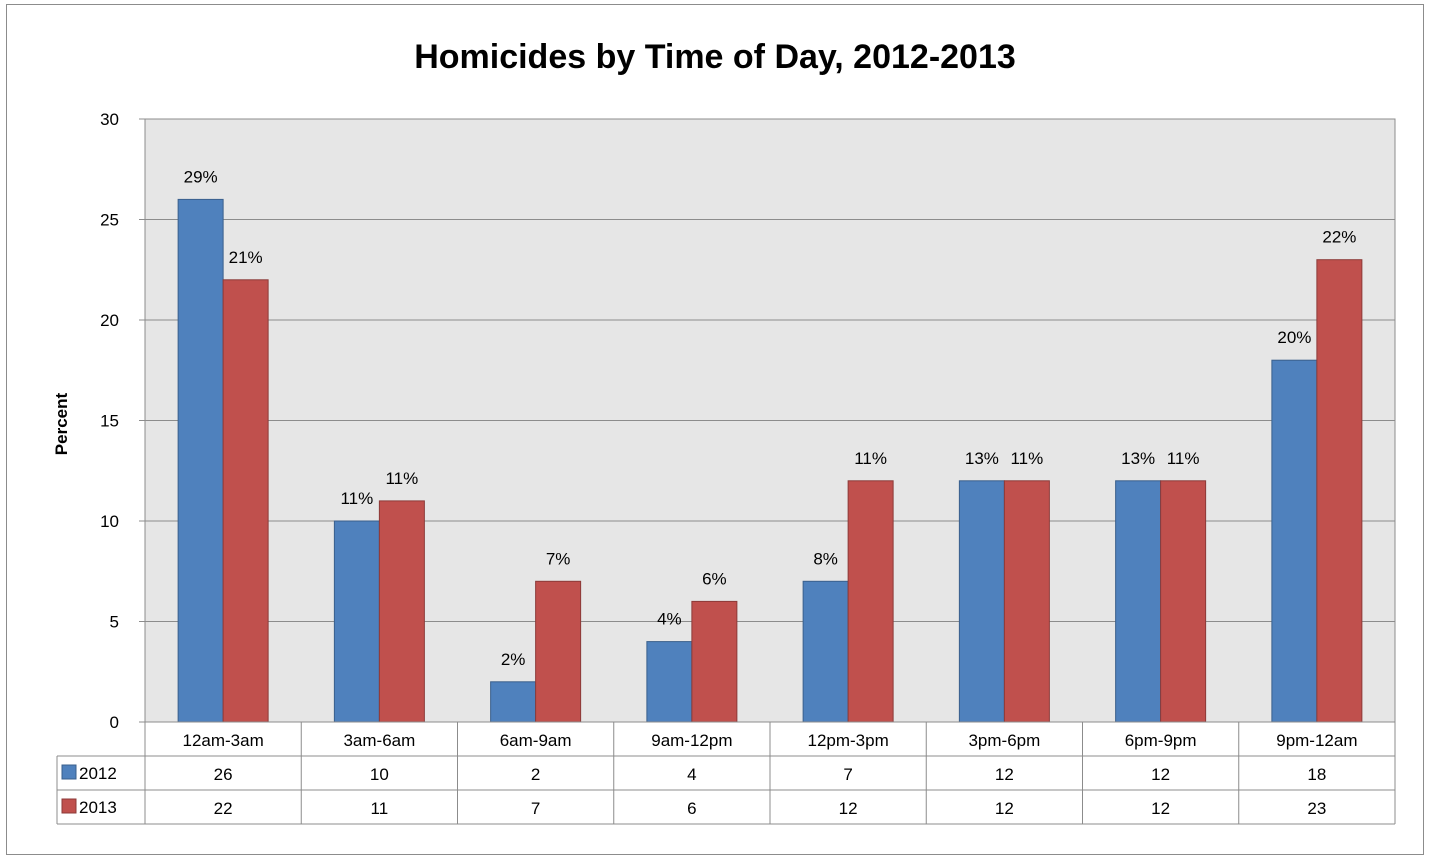 The image size is (1430, 857). Describe the element at coordinates (1316, 774) in the screenshot. I see `table-value: 18` at that location.